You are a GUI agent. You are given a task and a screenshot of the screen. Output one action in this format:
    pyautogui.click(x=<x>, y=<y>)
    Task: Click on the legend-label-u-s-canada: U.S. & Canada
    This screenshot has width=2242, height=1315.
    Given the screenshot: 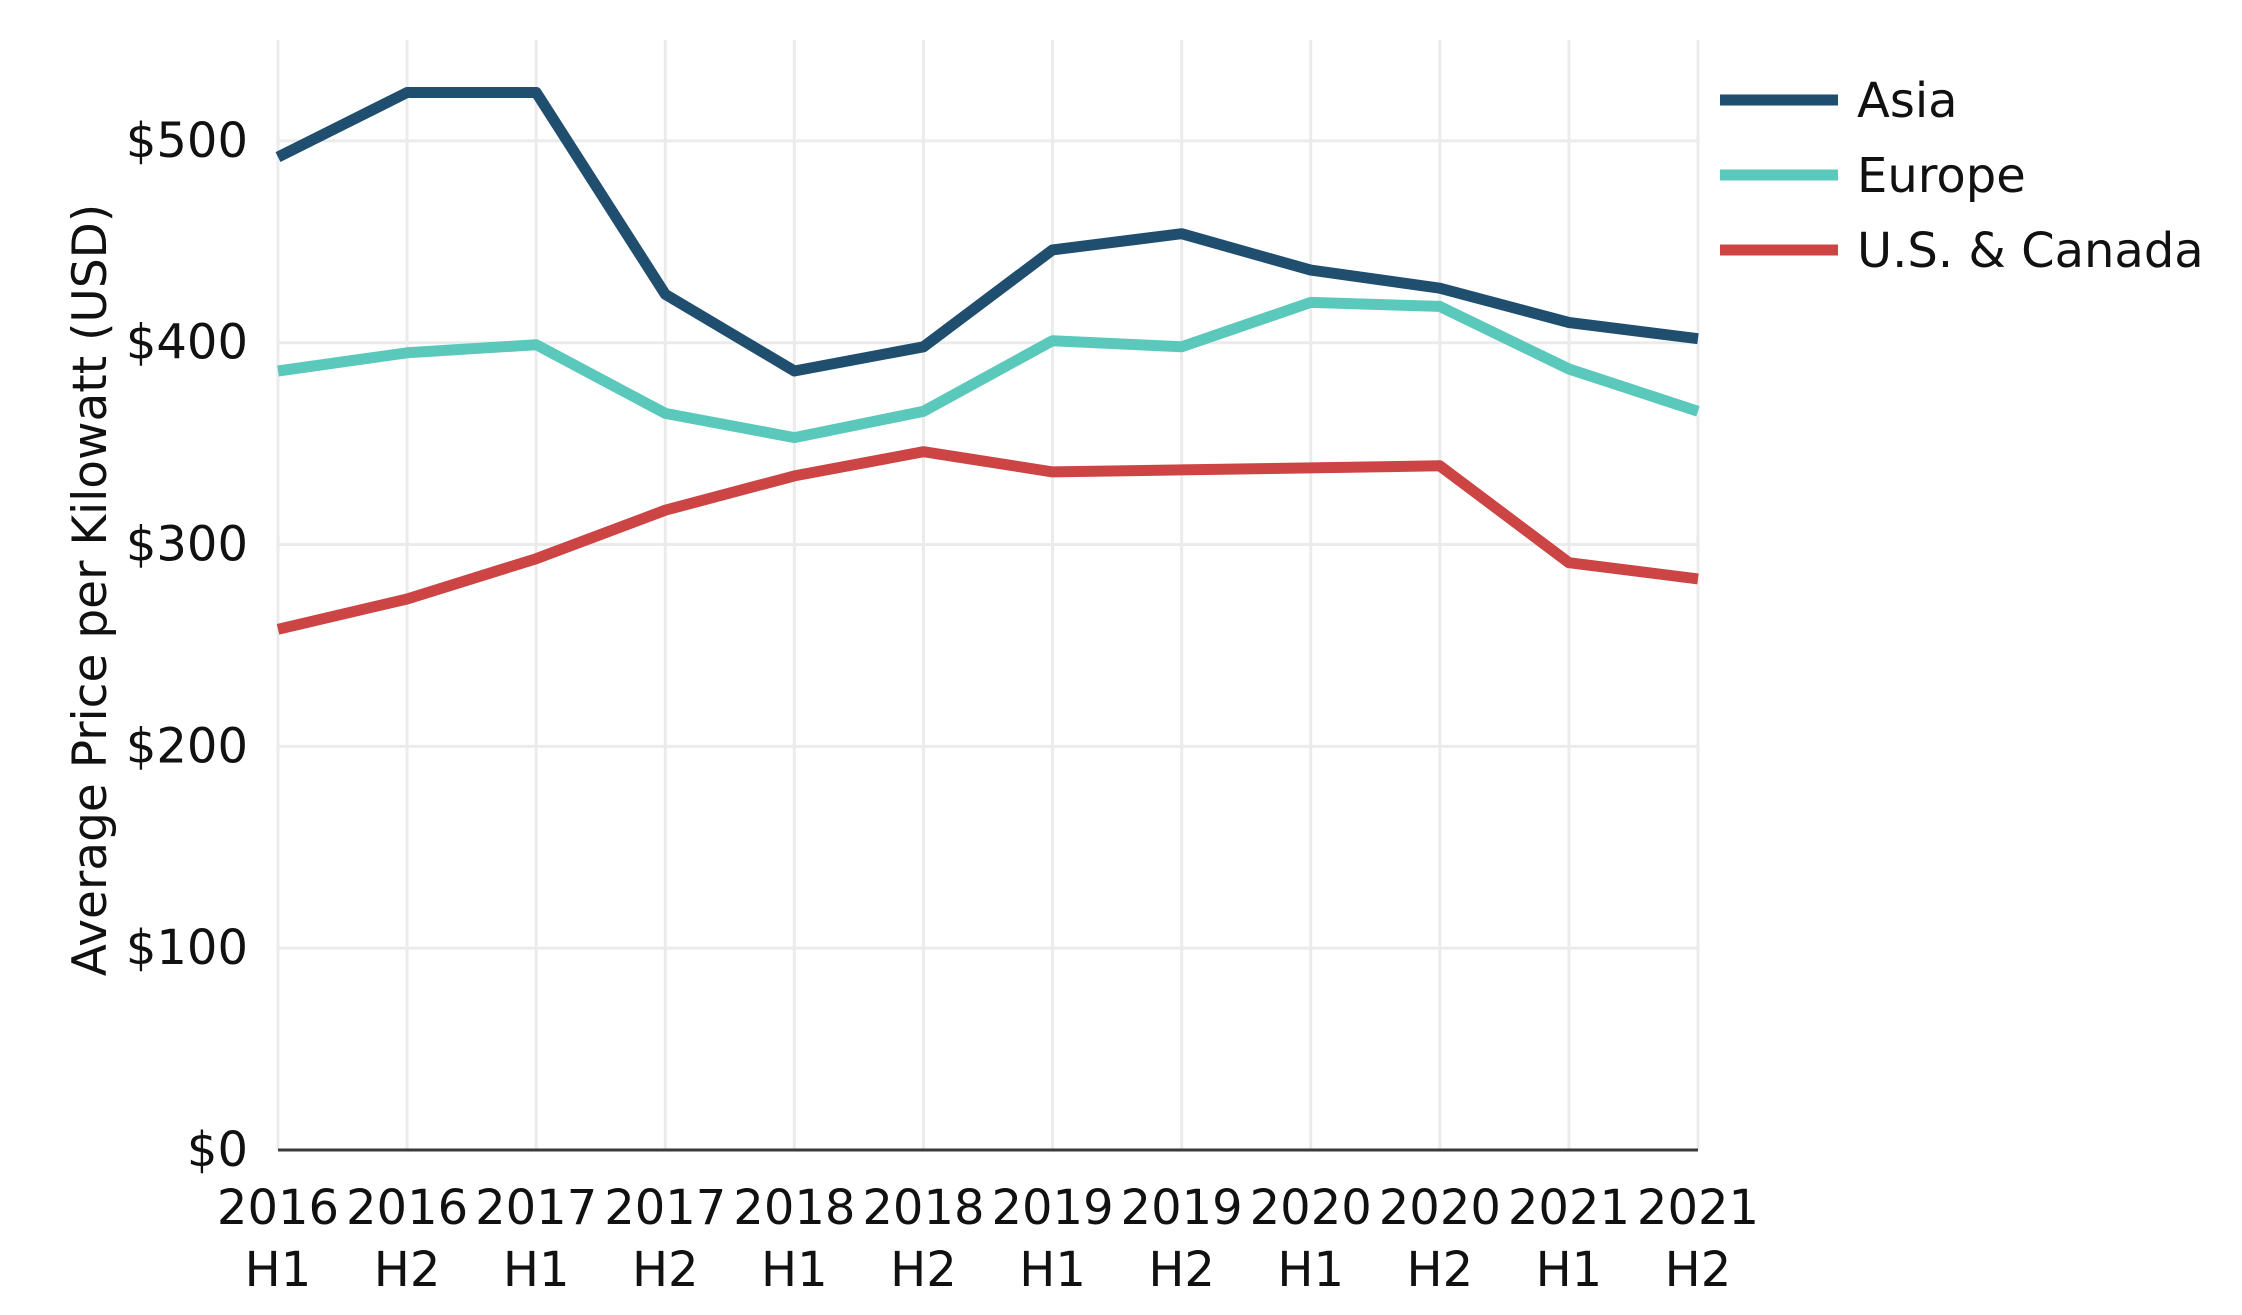 What is the action you would take?
    pyautogui.click(x=2030, y=251)
    